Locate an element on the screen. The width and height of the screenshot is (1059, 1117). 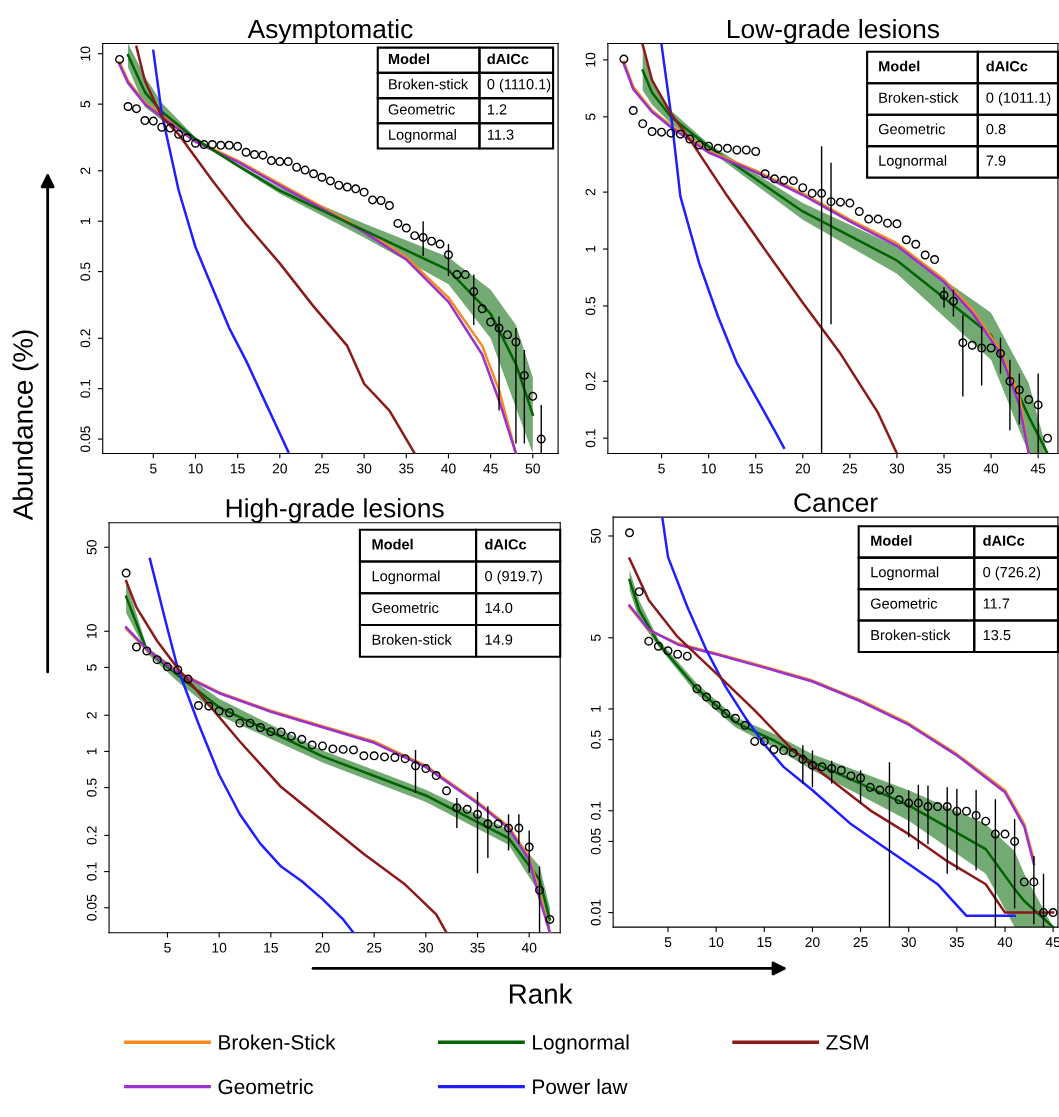
annotation: 7.9 is located at coordinates (996, 160).